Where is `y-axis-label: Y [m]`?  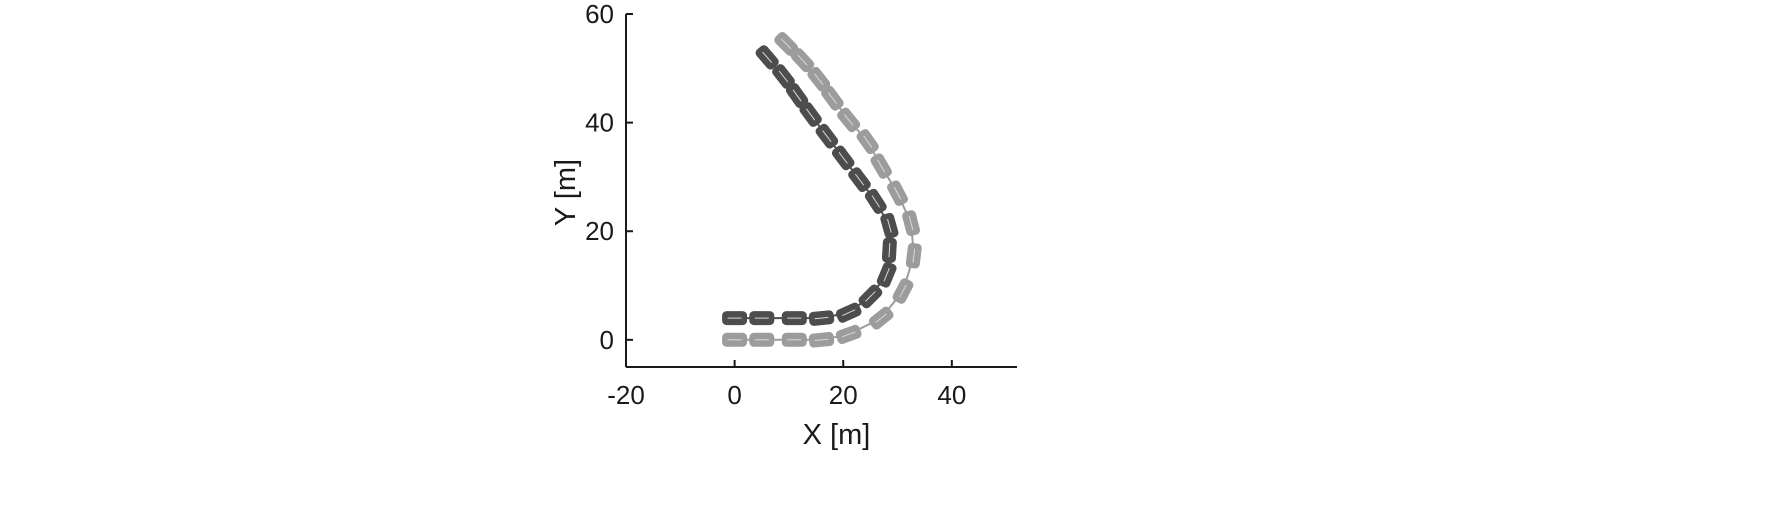
y-axis-label: Y [m] is located at coordinates (566, 192).